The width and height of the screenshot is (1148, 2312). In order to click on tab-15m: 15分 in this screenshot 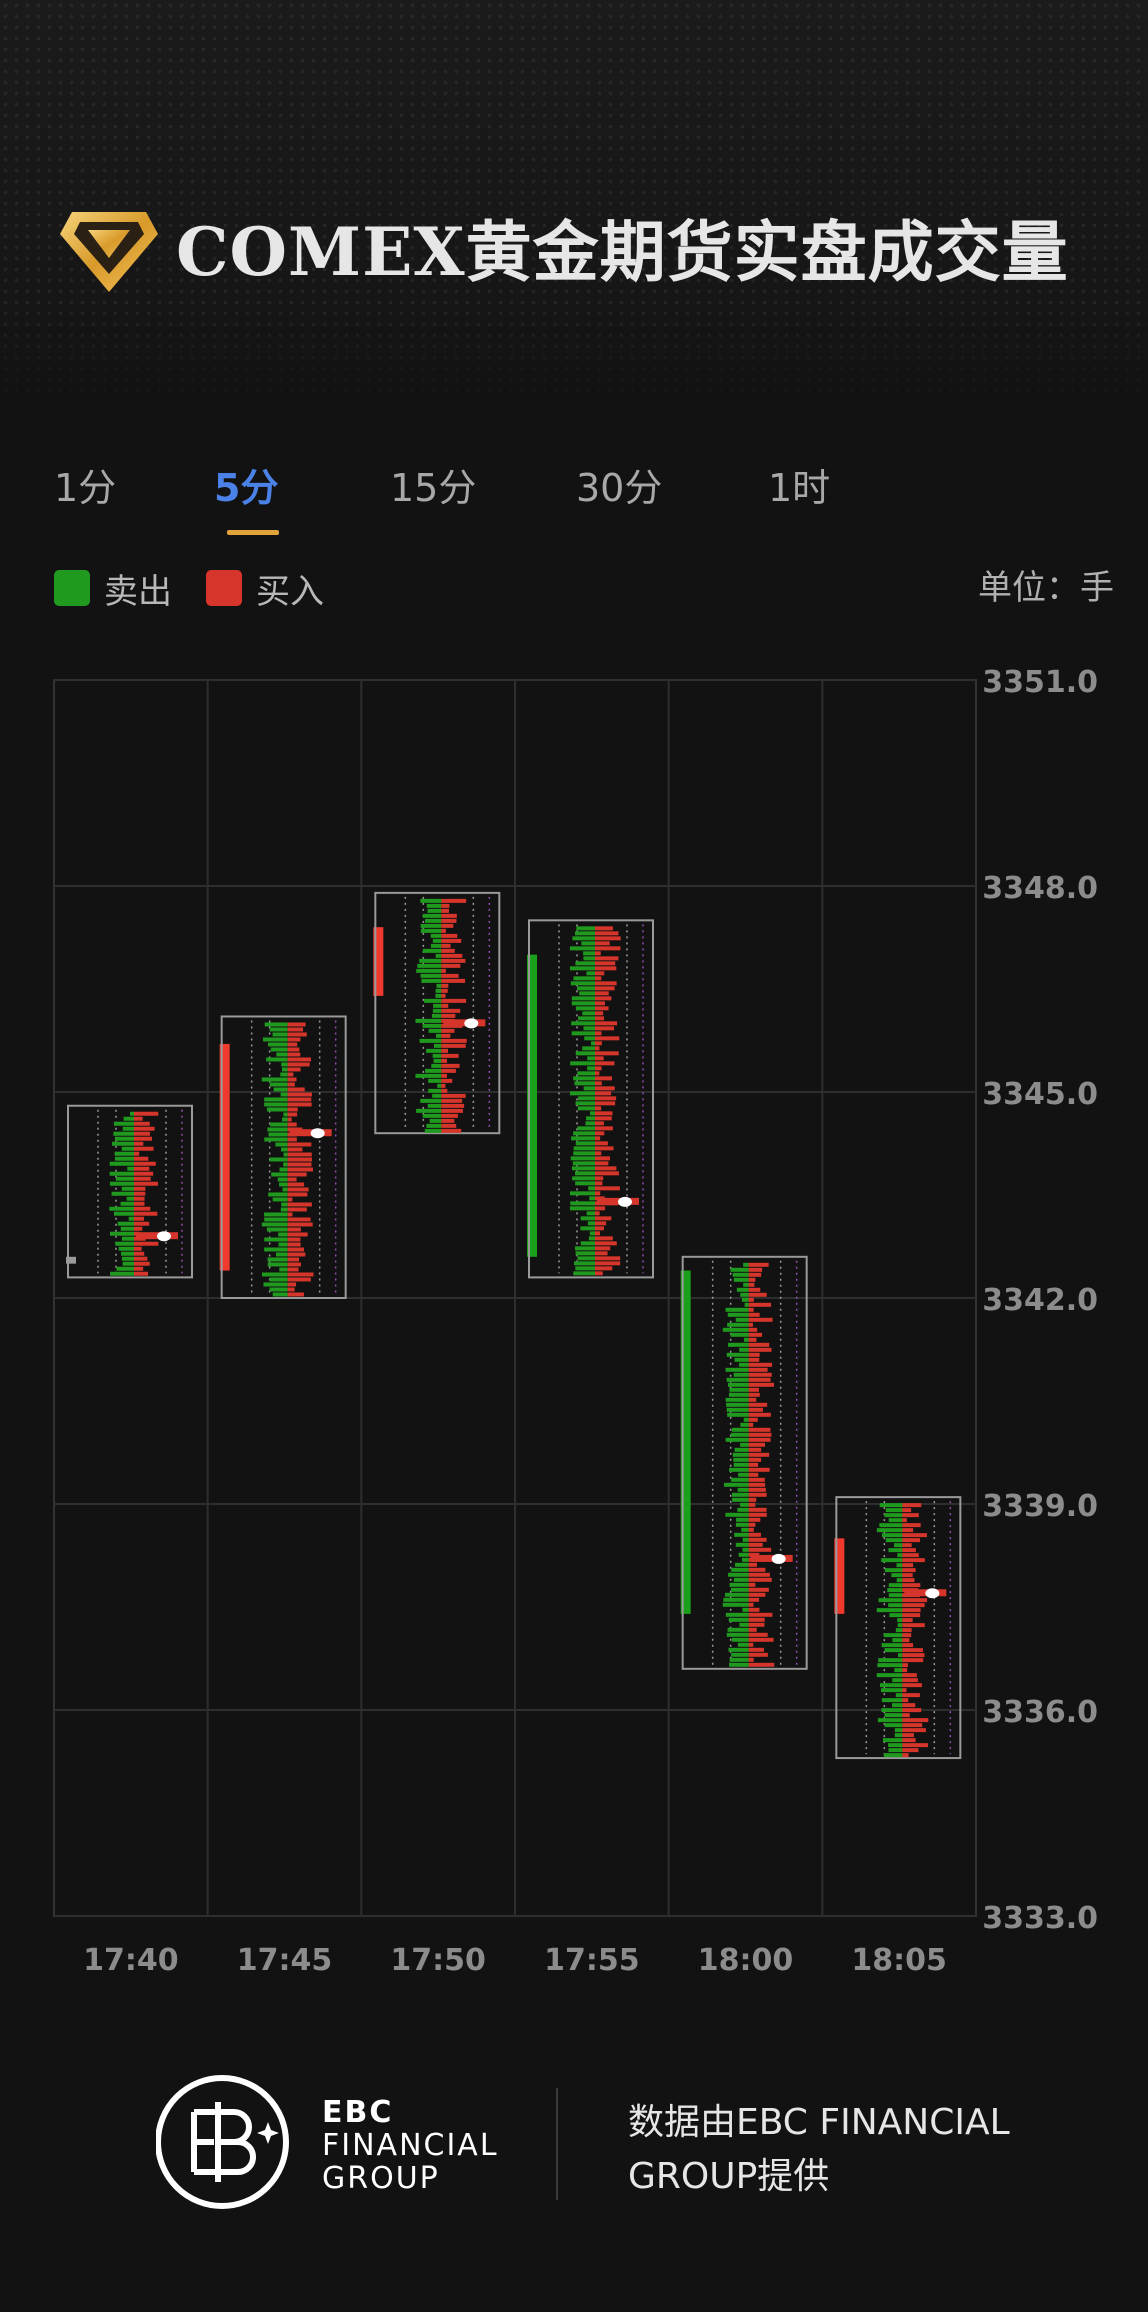, I will do `click(433, 488)`.